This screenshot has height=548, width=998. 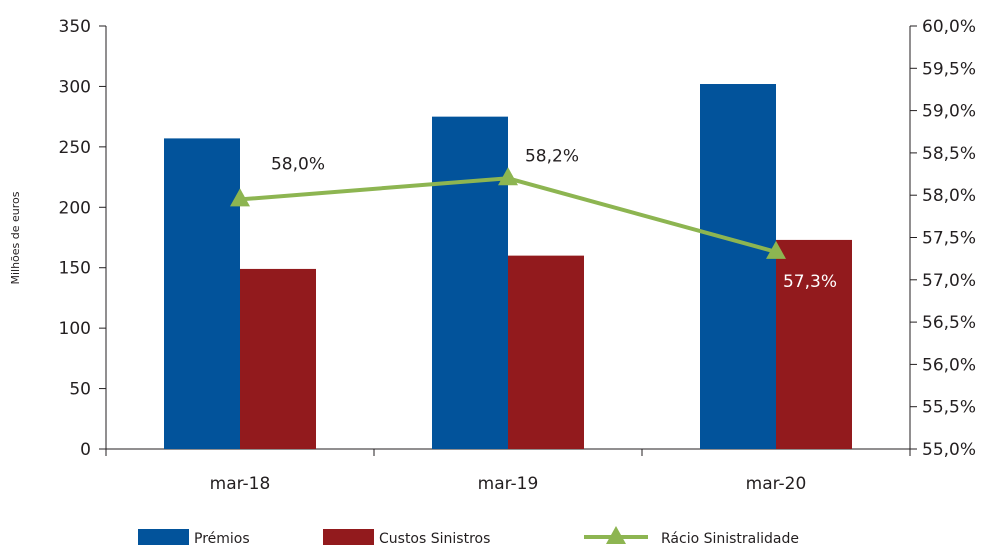 I want to click on legend-label-ratio: Rácio Sinistralidade, so click(x=730, y=539).